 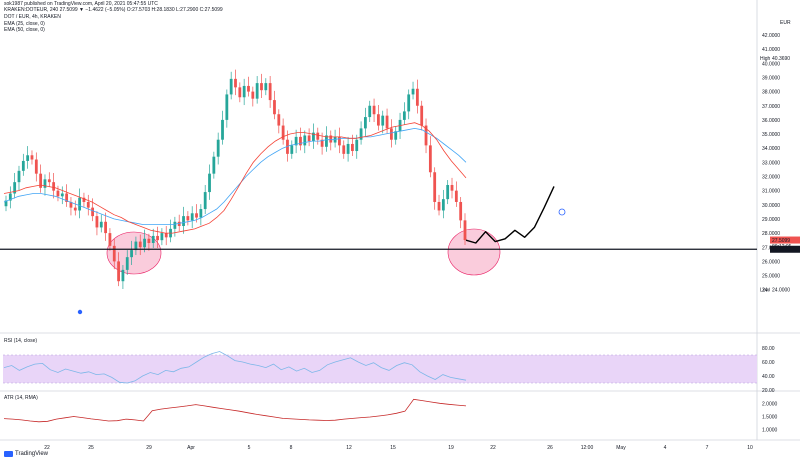 I want to click on projection-drawing, so click(x=510, y=215).